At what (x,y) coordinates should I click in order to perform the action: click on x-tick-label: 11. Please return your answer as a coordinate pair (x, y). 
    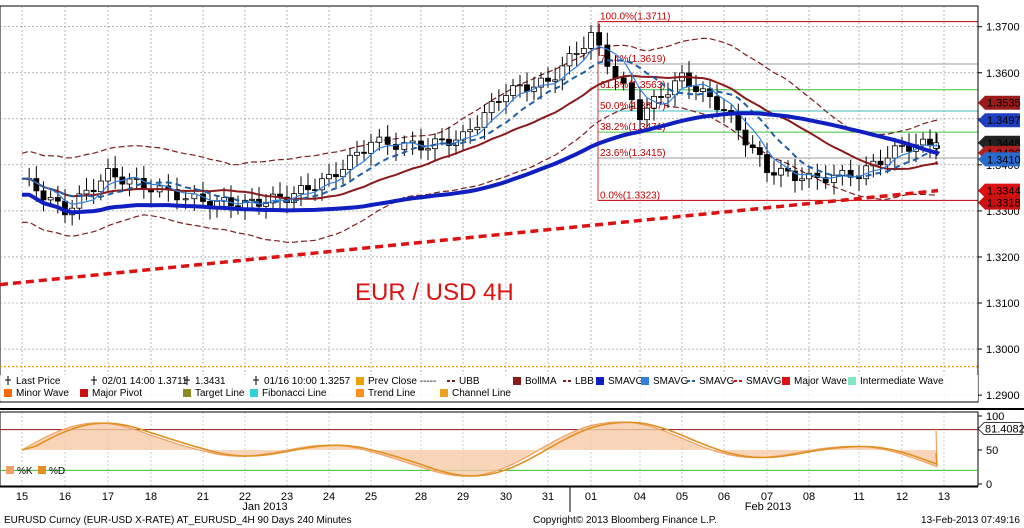
    Looking at the image, I should click on (858, 497).